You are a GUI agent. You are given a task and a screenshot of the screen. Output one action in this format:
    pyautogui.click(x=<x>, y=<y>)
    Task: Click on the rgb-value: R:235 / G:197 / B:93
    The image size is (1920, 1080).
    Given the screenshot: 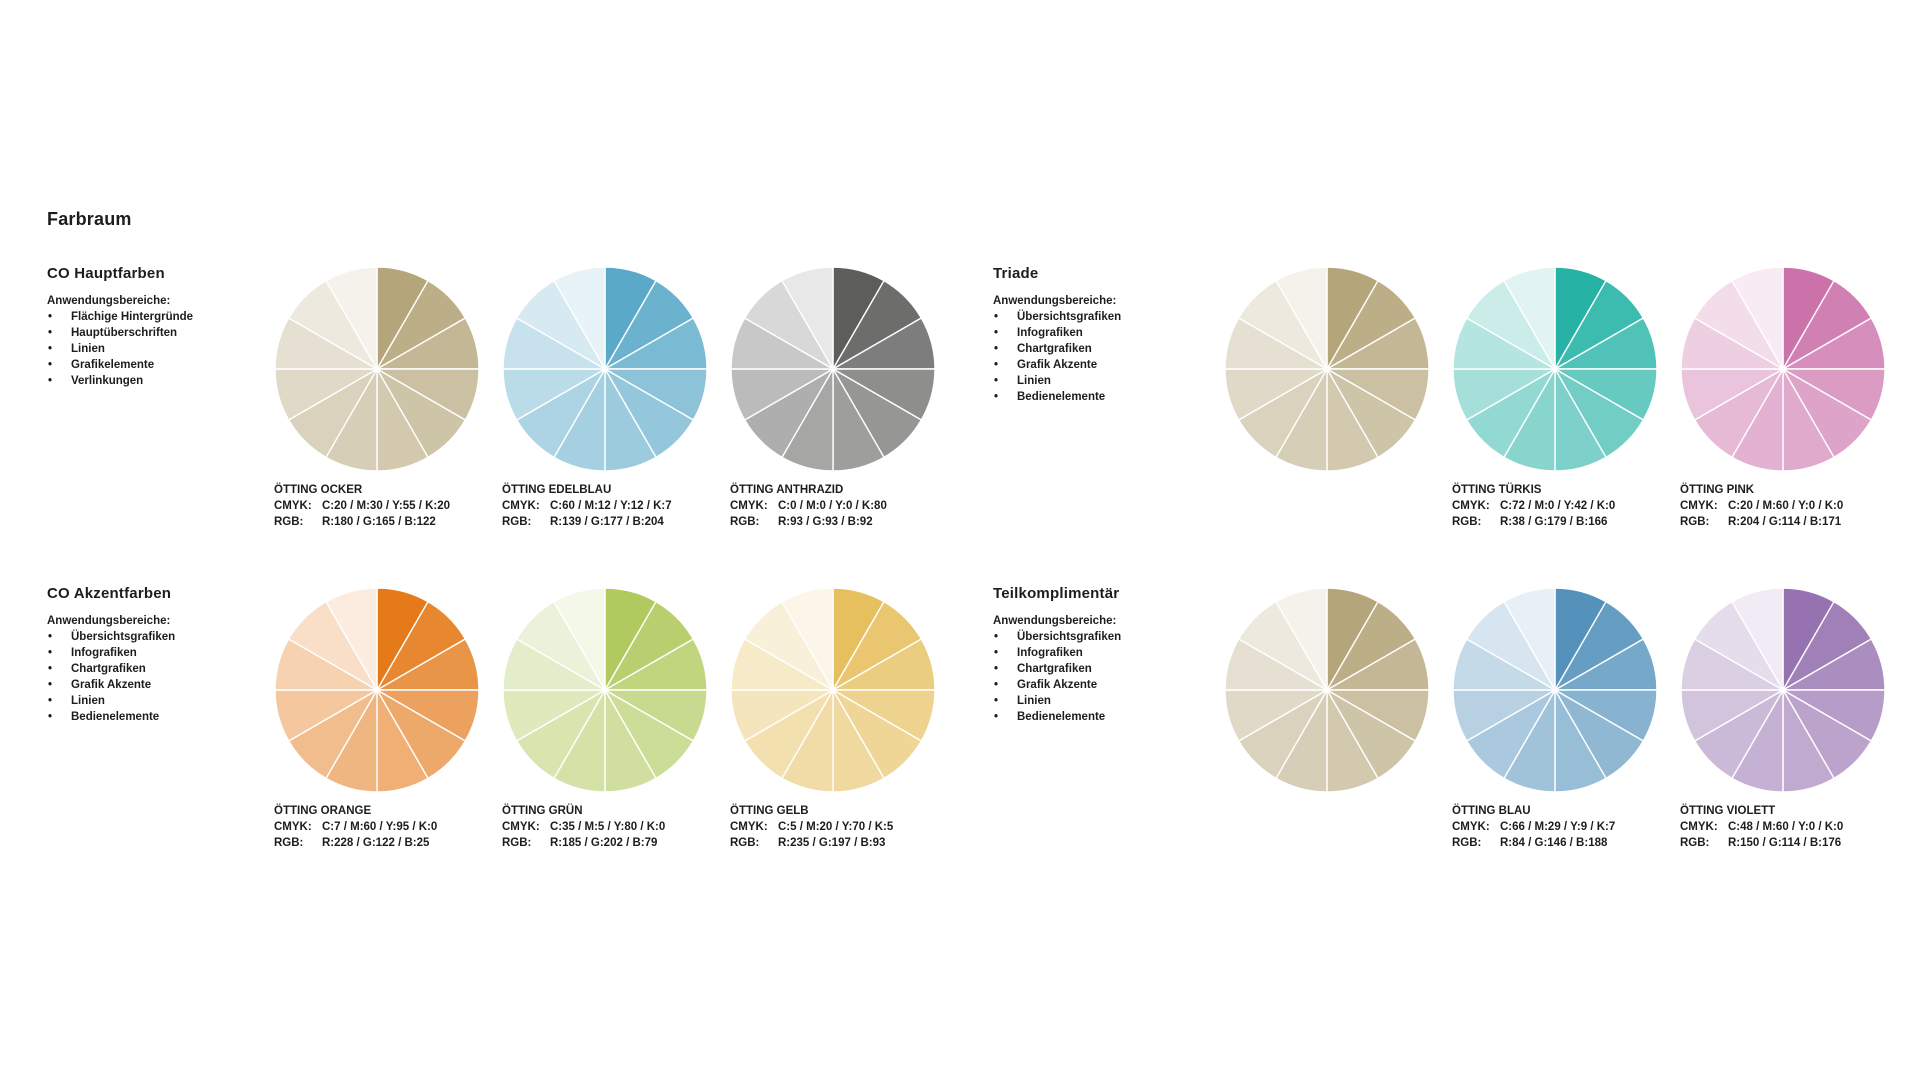 What is the action you would take?
    pyautogui.click(x=832, y=843)
    